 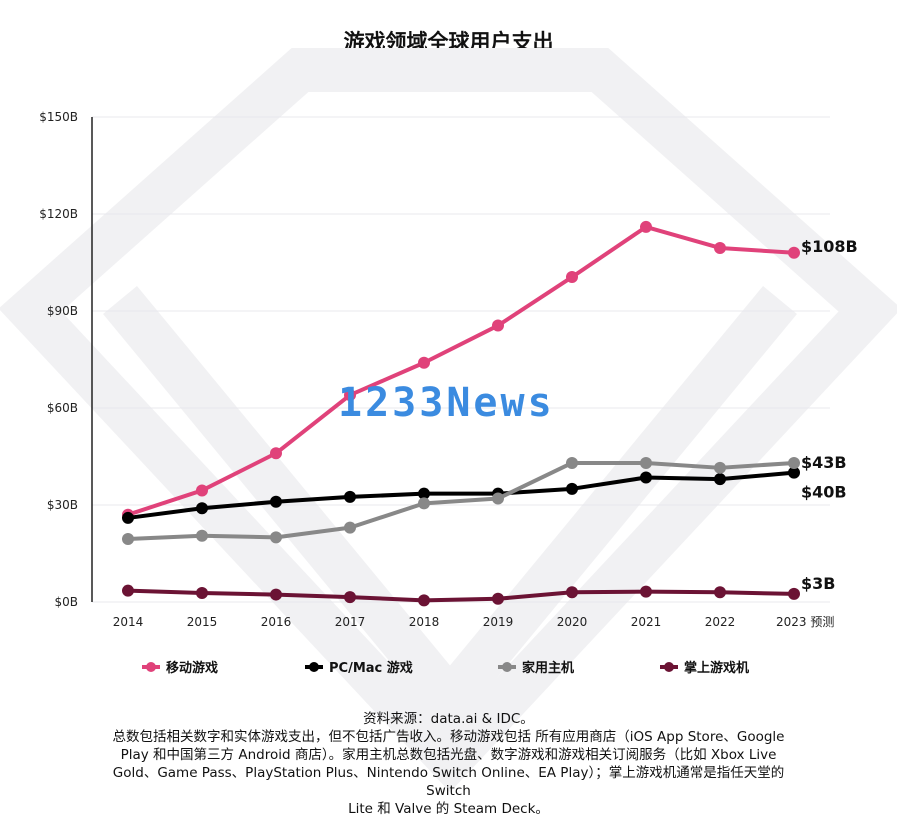 I want to click on y-tick-label: $0B, so click(x=66, y=602).